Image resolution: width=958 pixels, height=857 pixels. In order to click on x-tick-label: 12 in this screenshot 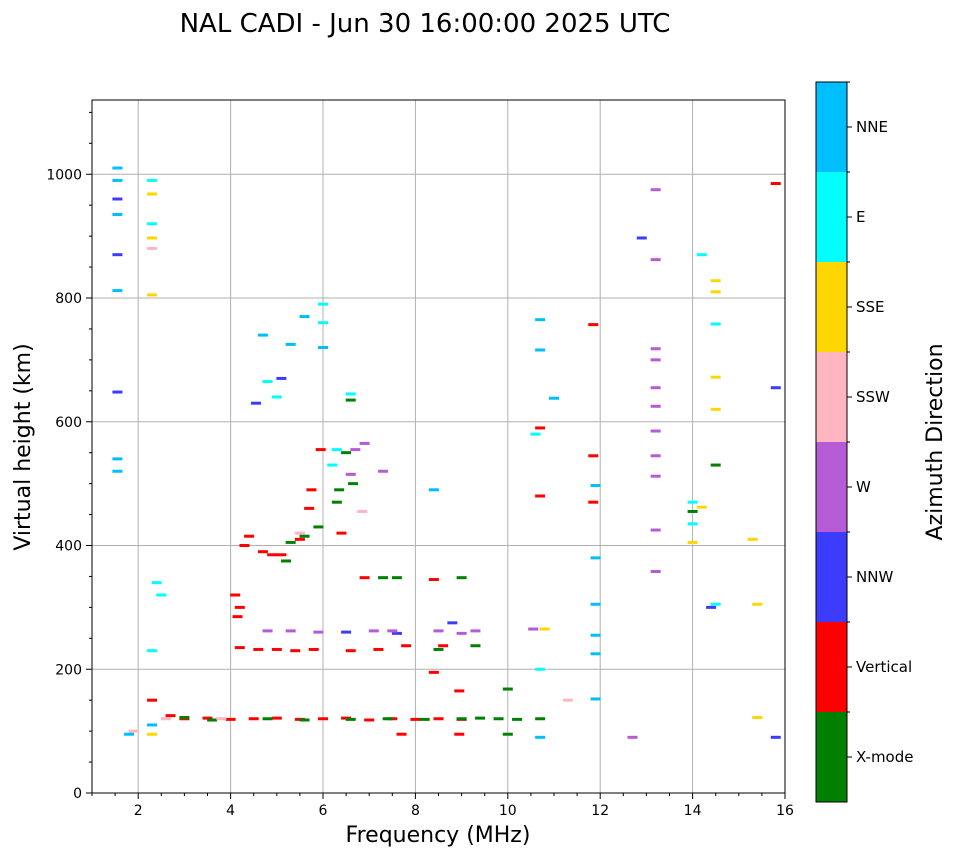, I will do `click(600, 811)`.